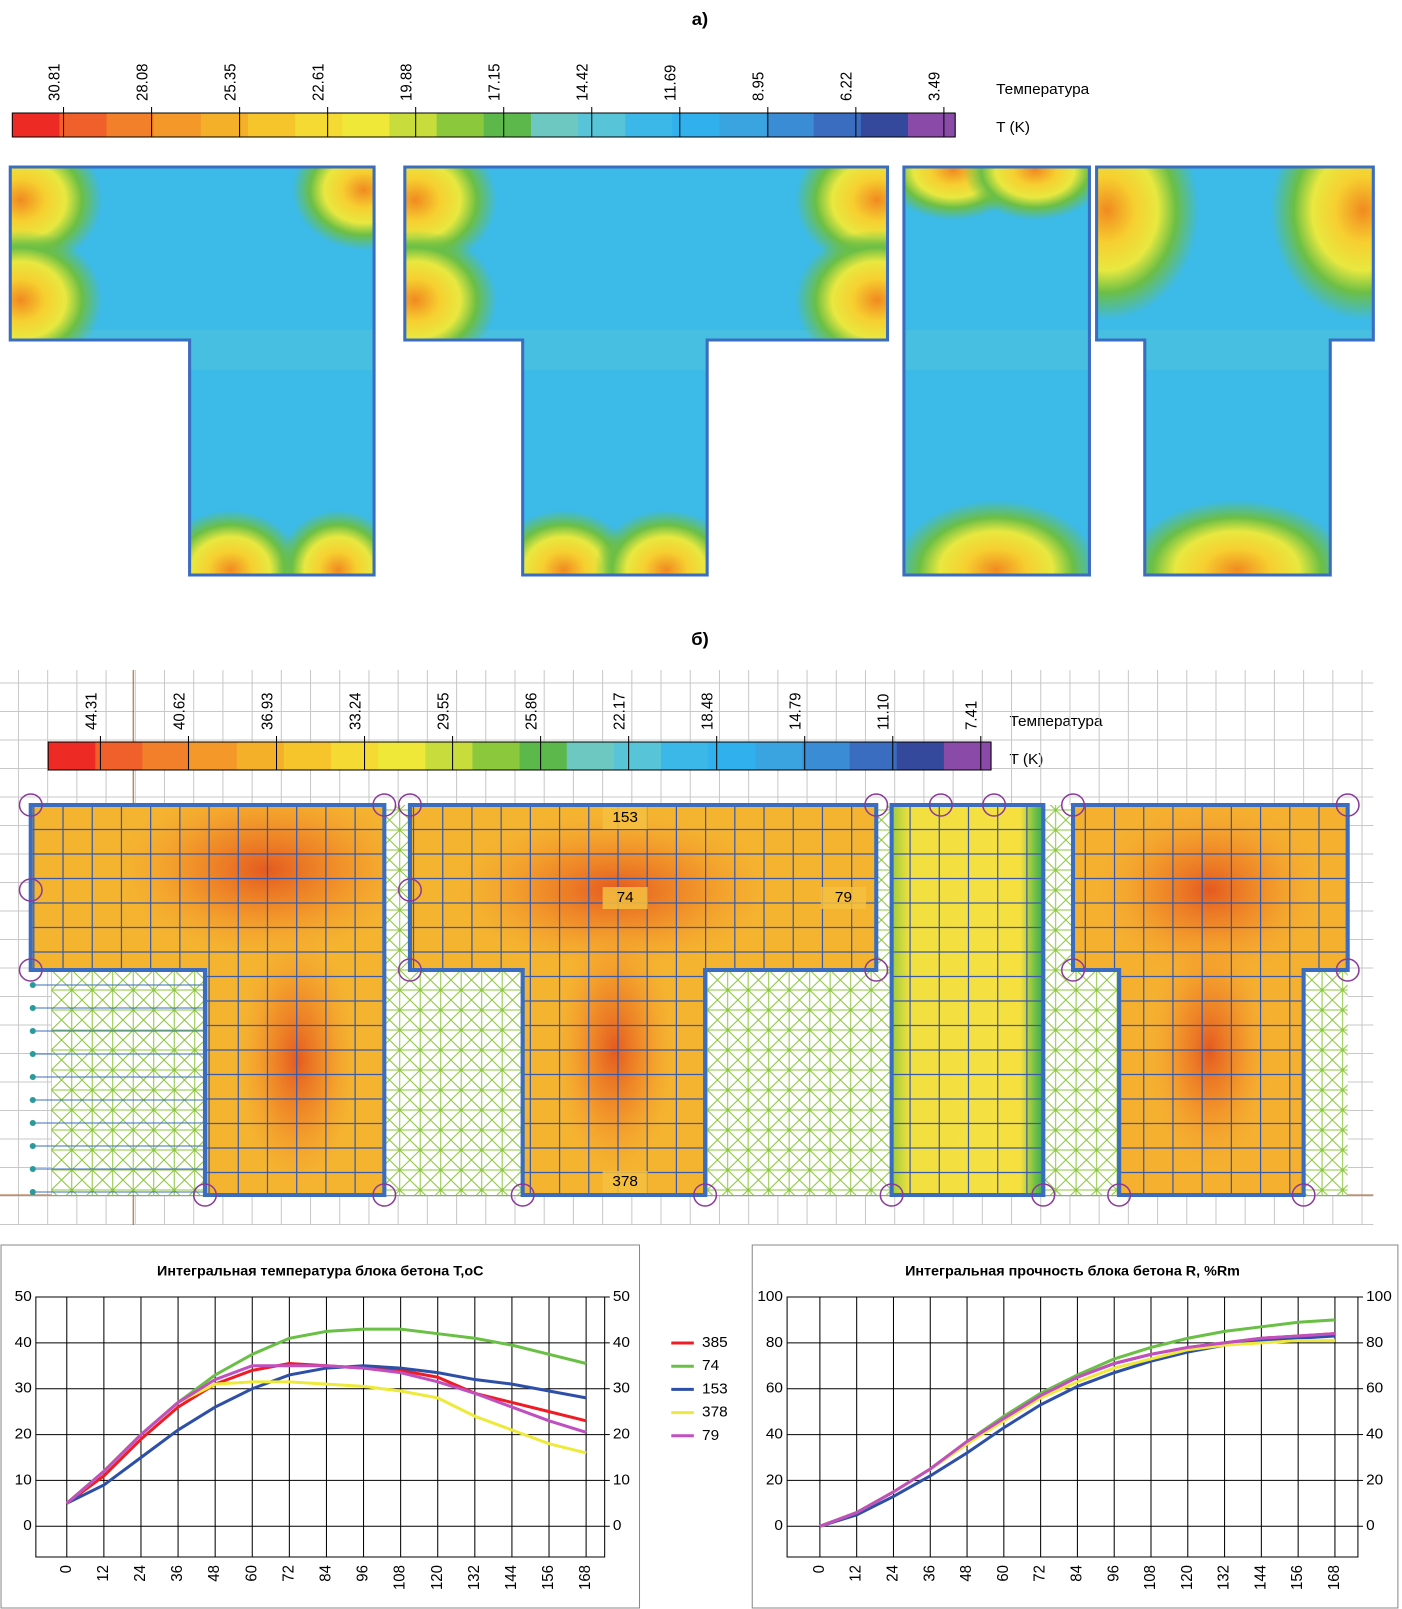  What do you see at coordinates (710, 1365) in the screenshot?
I see `legend-label: 74` at bounding box center [710, 1365].